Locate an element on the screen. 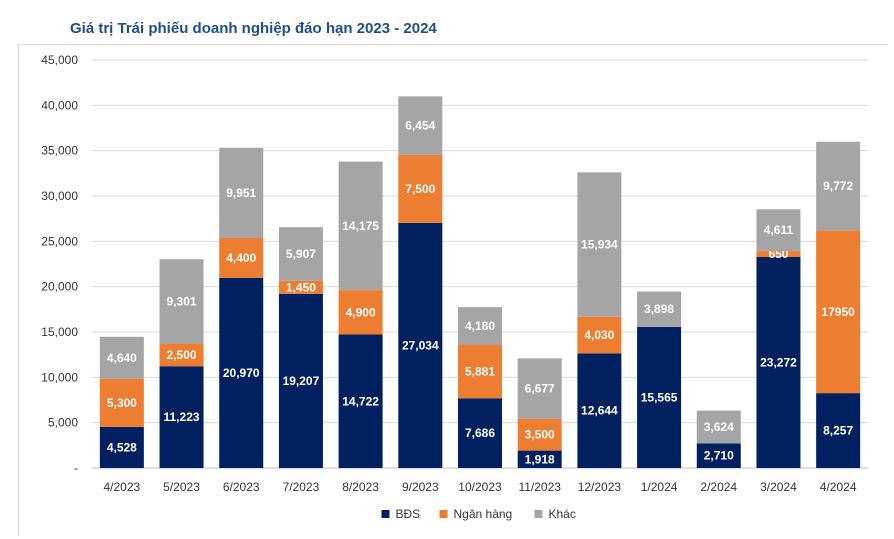 This screenshot has height=539, width=894. data-label: 20,970 is located at coordinates (241, 373).